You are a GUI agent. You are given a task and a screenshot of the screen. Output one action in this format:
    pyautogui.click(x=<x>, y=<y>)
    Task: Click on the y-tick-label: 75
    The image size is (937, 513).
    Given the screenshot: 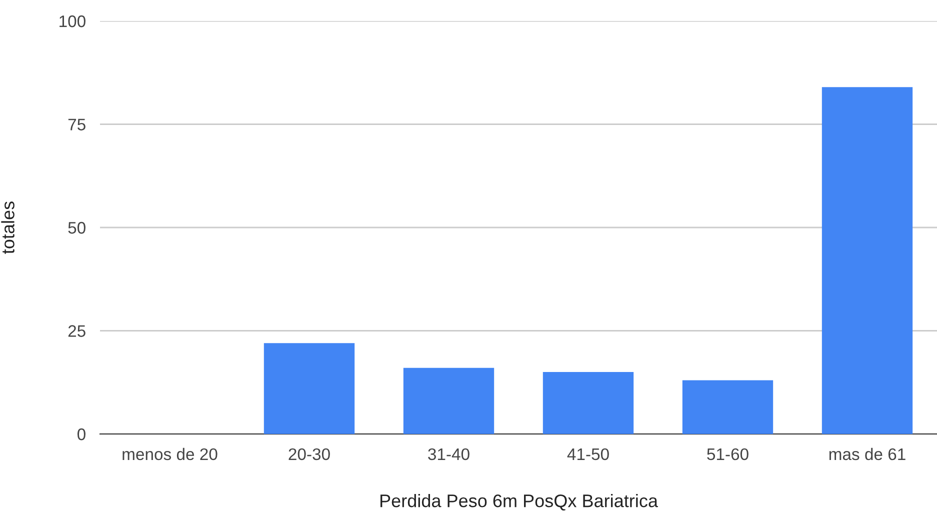 What is the action you would take?
    pyautogui.click(x=77, y=124)
    